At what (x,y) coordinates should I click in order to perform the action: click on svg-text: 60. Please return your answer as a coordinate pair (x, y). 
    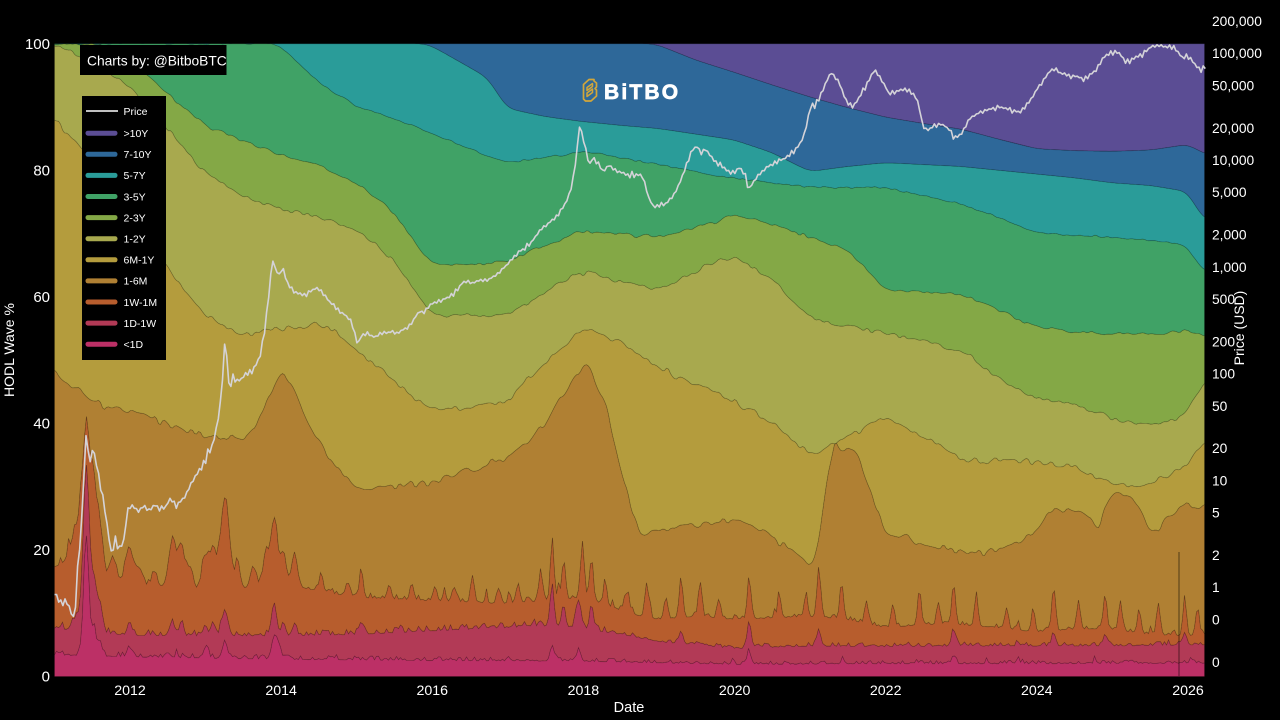
    Looking at the image, I should click on (41, 297).